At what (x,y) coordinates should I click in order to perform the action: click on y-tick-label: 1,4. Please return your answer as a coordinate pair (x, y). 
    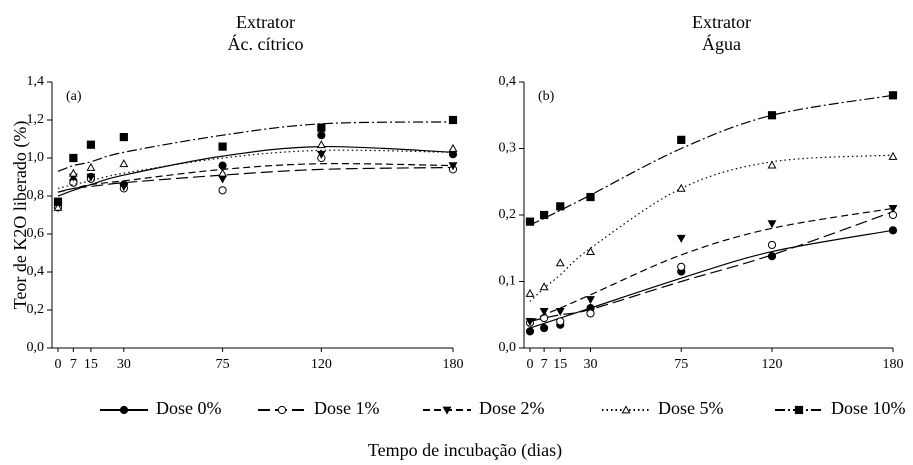
    Looking at the image, I should click on (36, 81).